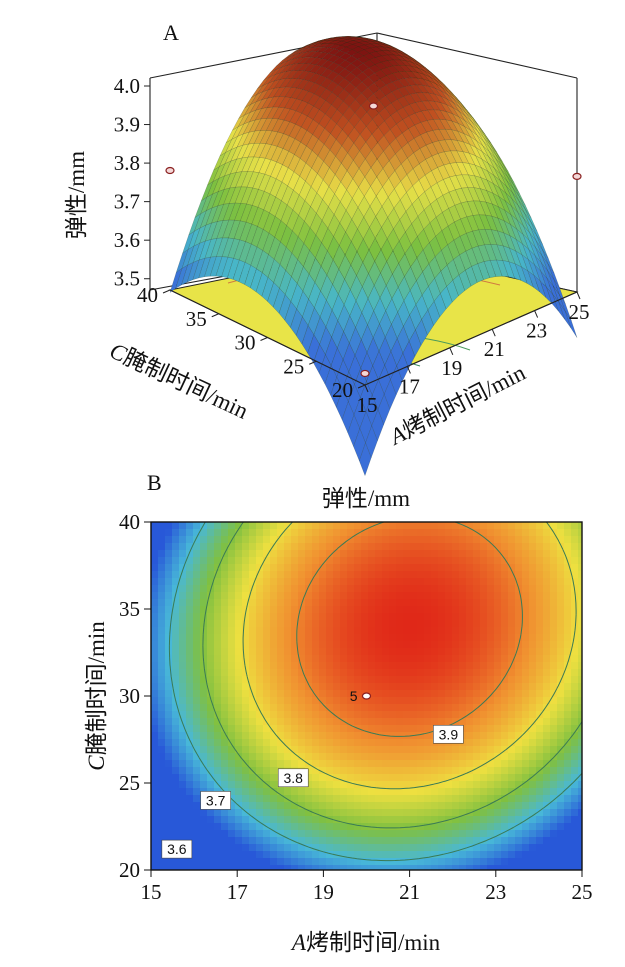 The image size is (625, 967). Describe the element at coordinates (147, 295) in the screenshot. I see `y-tick-label: 40` at that location.